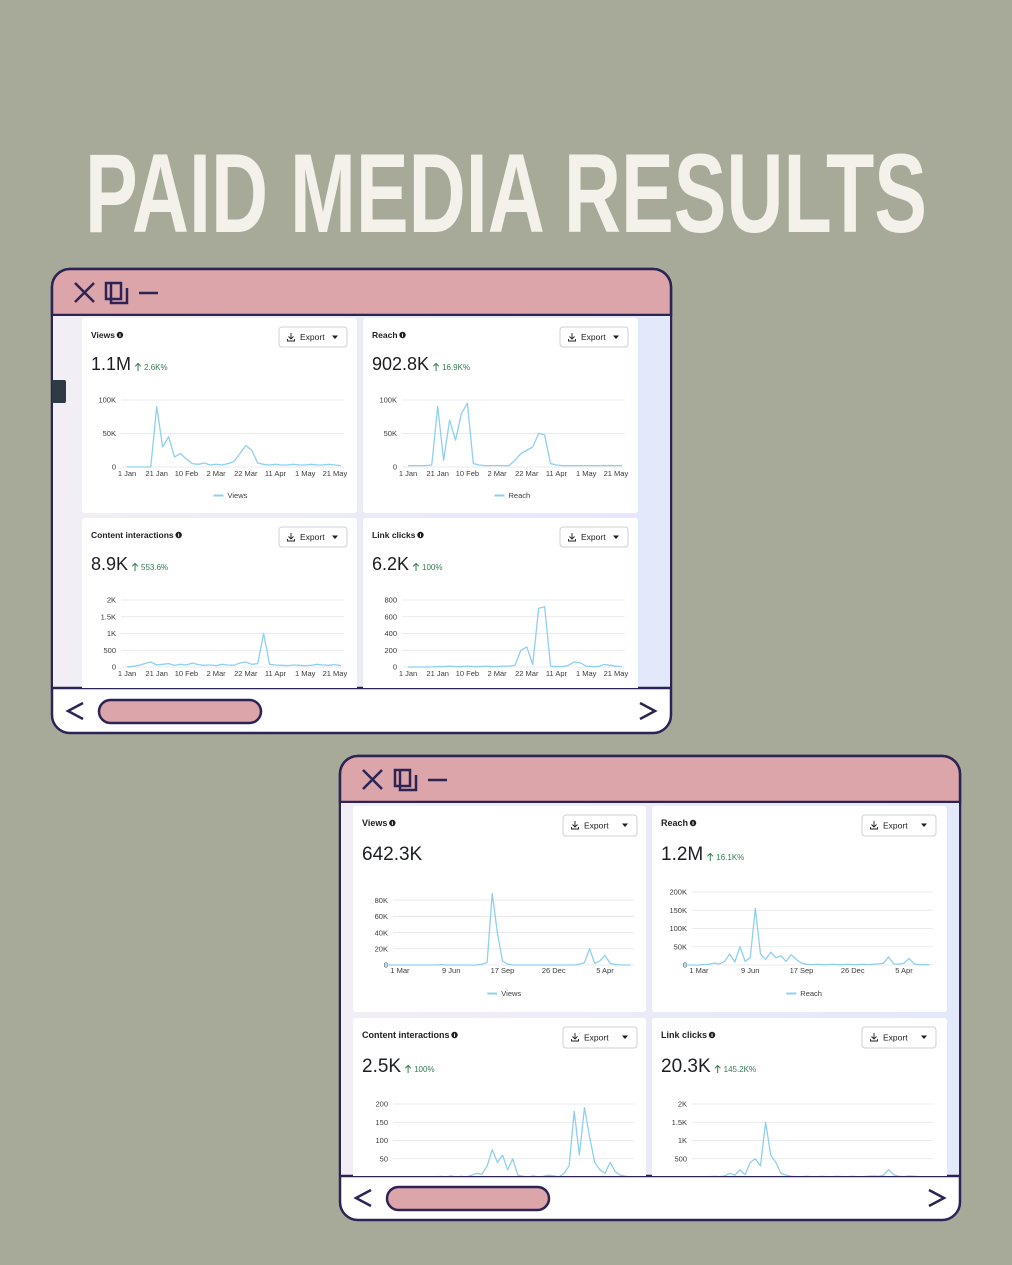 The width and height of the screenshot is (1012, 1265). I want to click on x-tick-label: 1 Mar, so click(400, 970).